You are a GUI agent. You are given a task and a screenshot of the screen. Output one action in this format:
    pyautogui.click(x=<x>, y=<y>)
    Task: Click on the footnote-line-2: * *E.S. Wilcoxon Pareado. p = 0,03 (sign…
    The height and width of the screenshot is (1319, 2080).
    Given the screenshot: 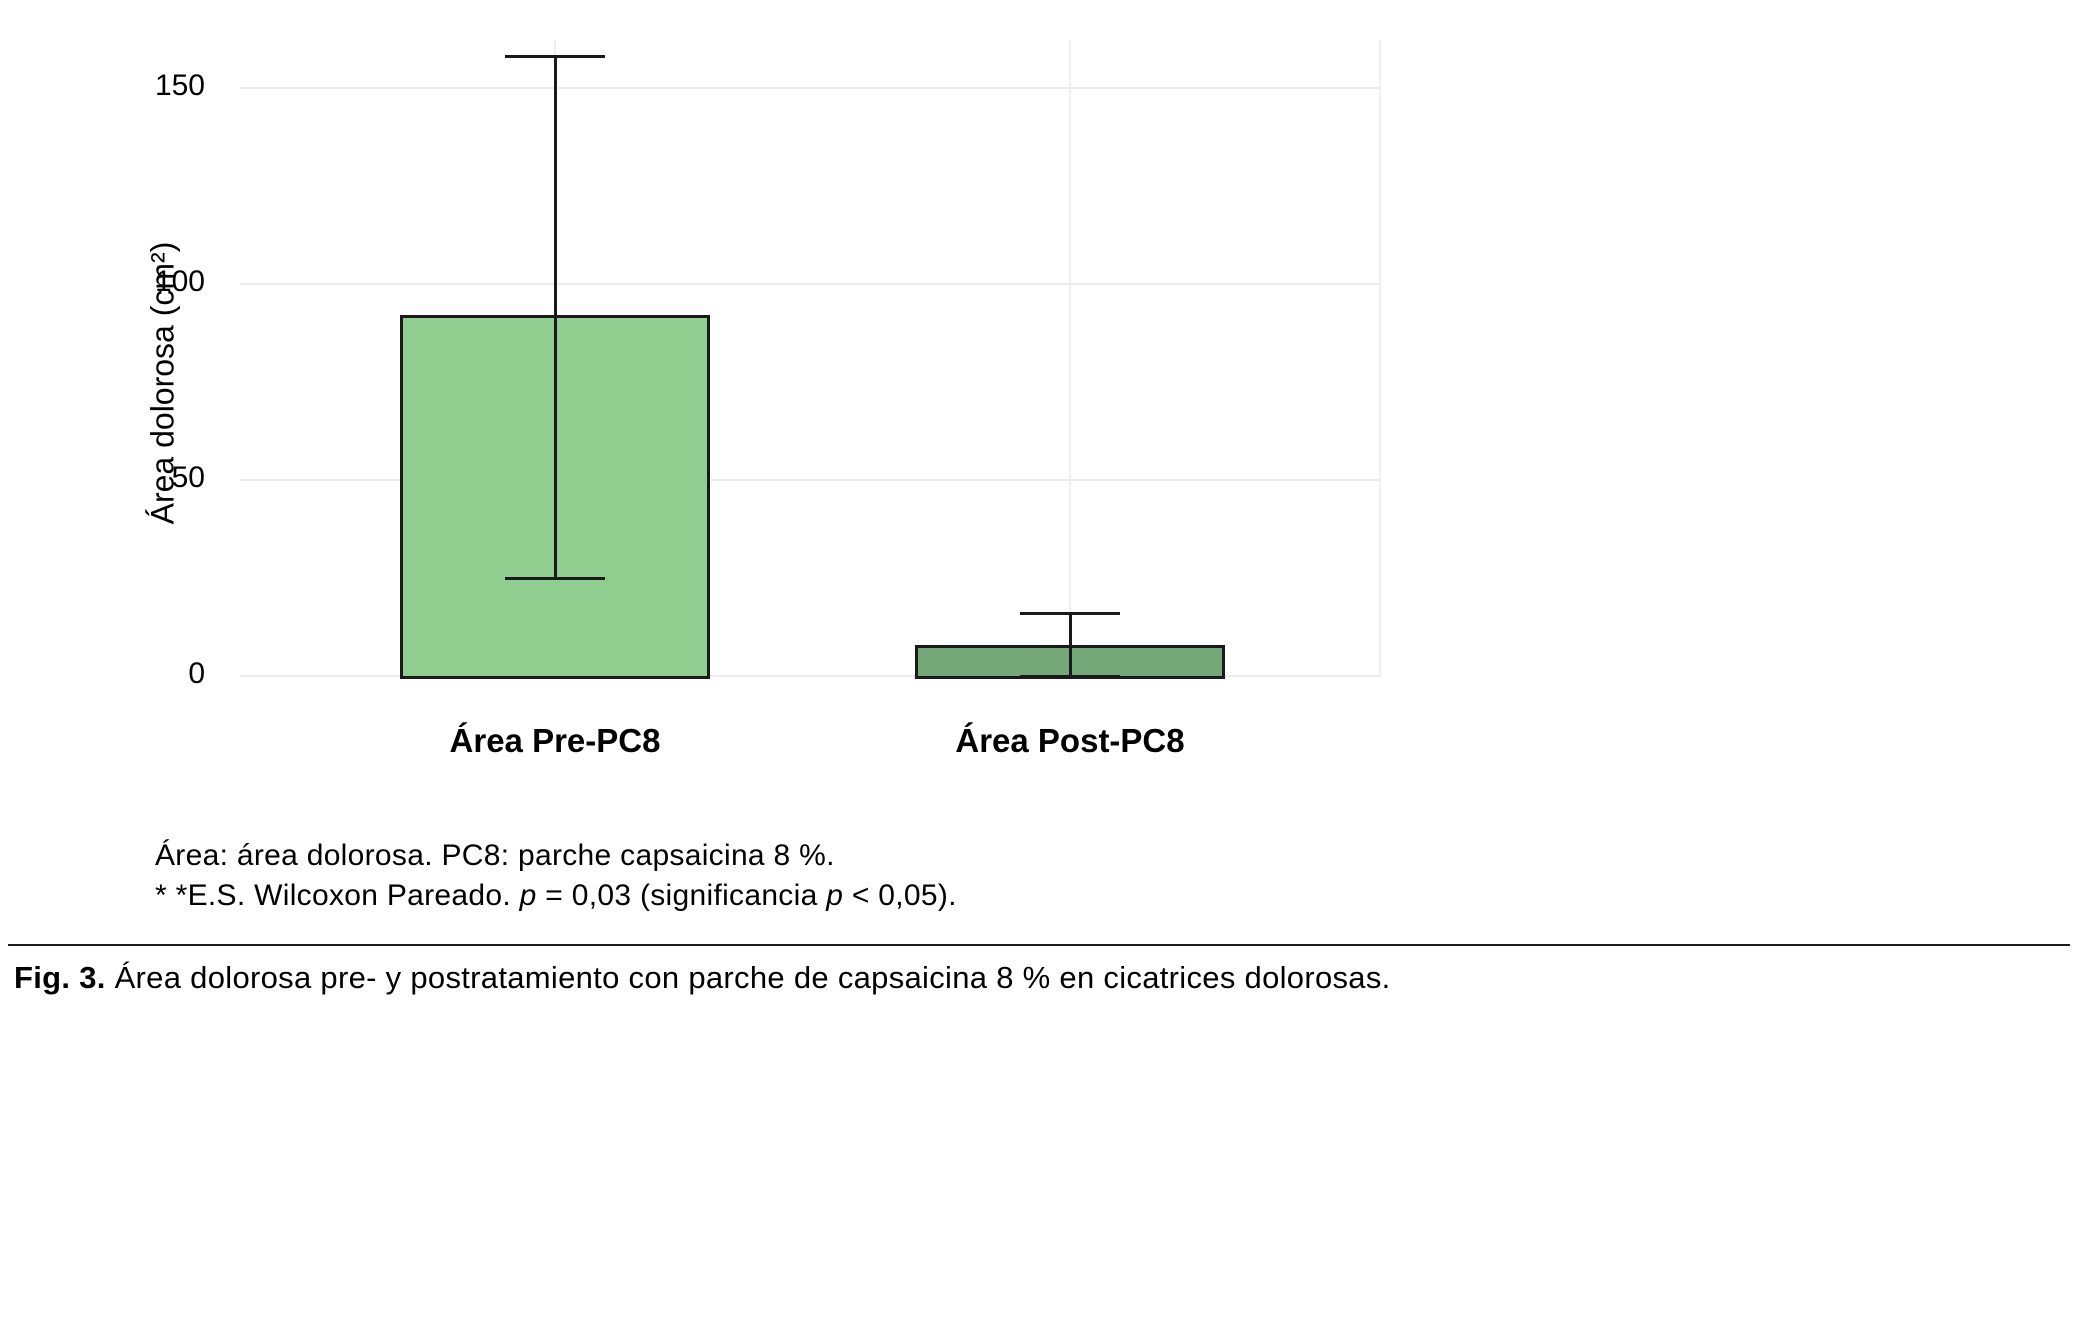 What is the action you would take?
    pyautogui.click(x=556, y=896)
    